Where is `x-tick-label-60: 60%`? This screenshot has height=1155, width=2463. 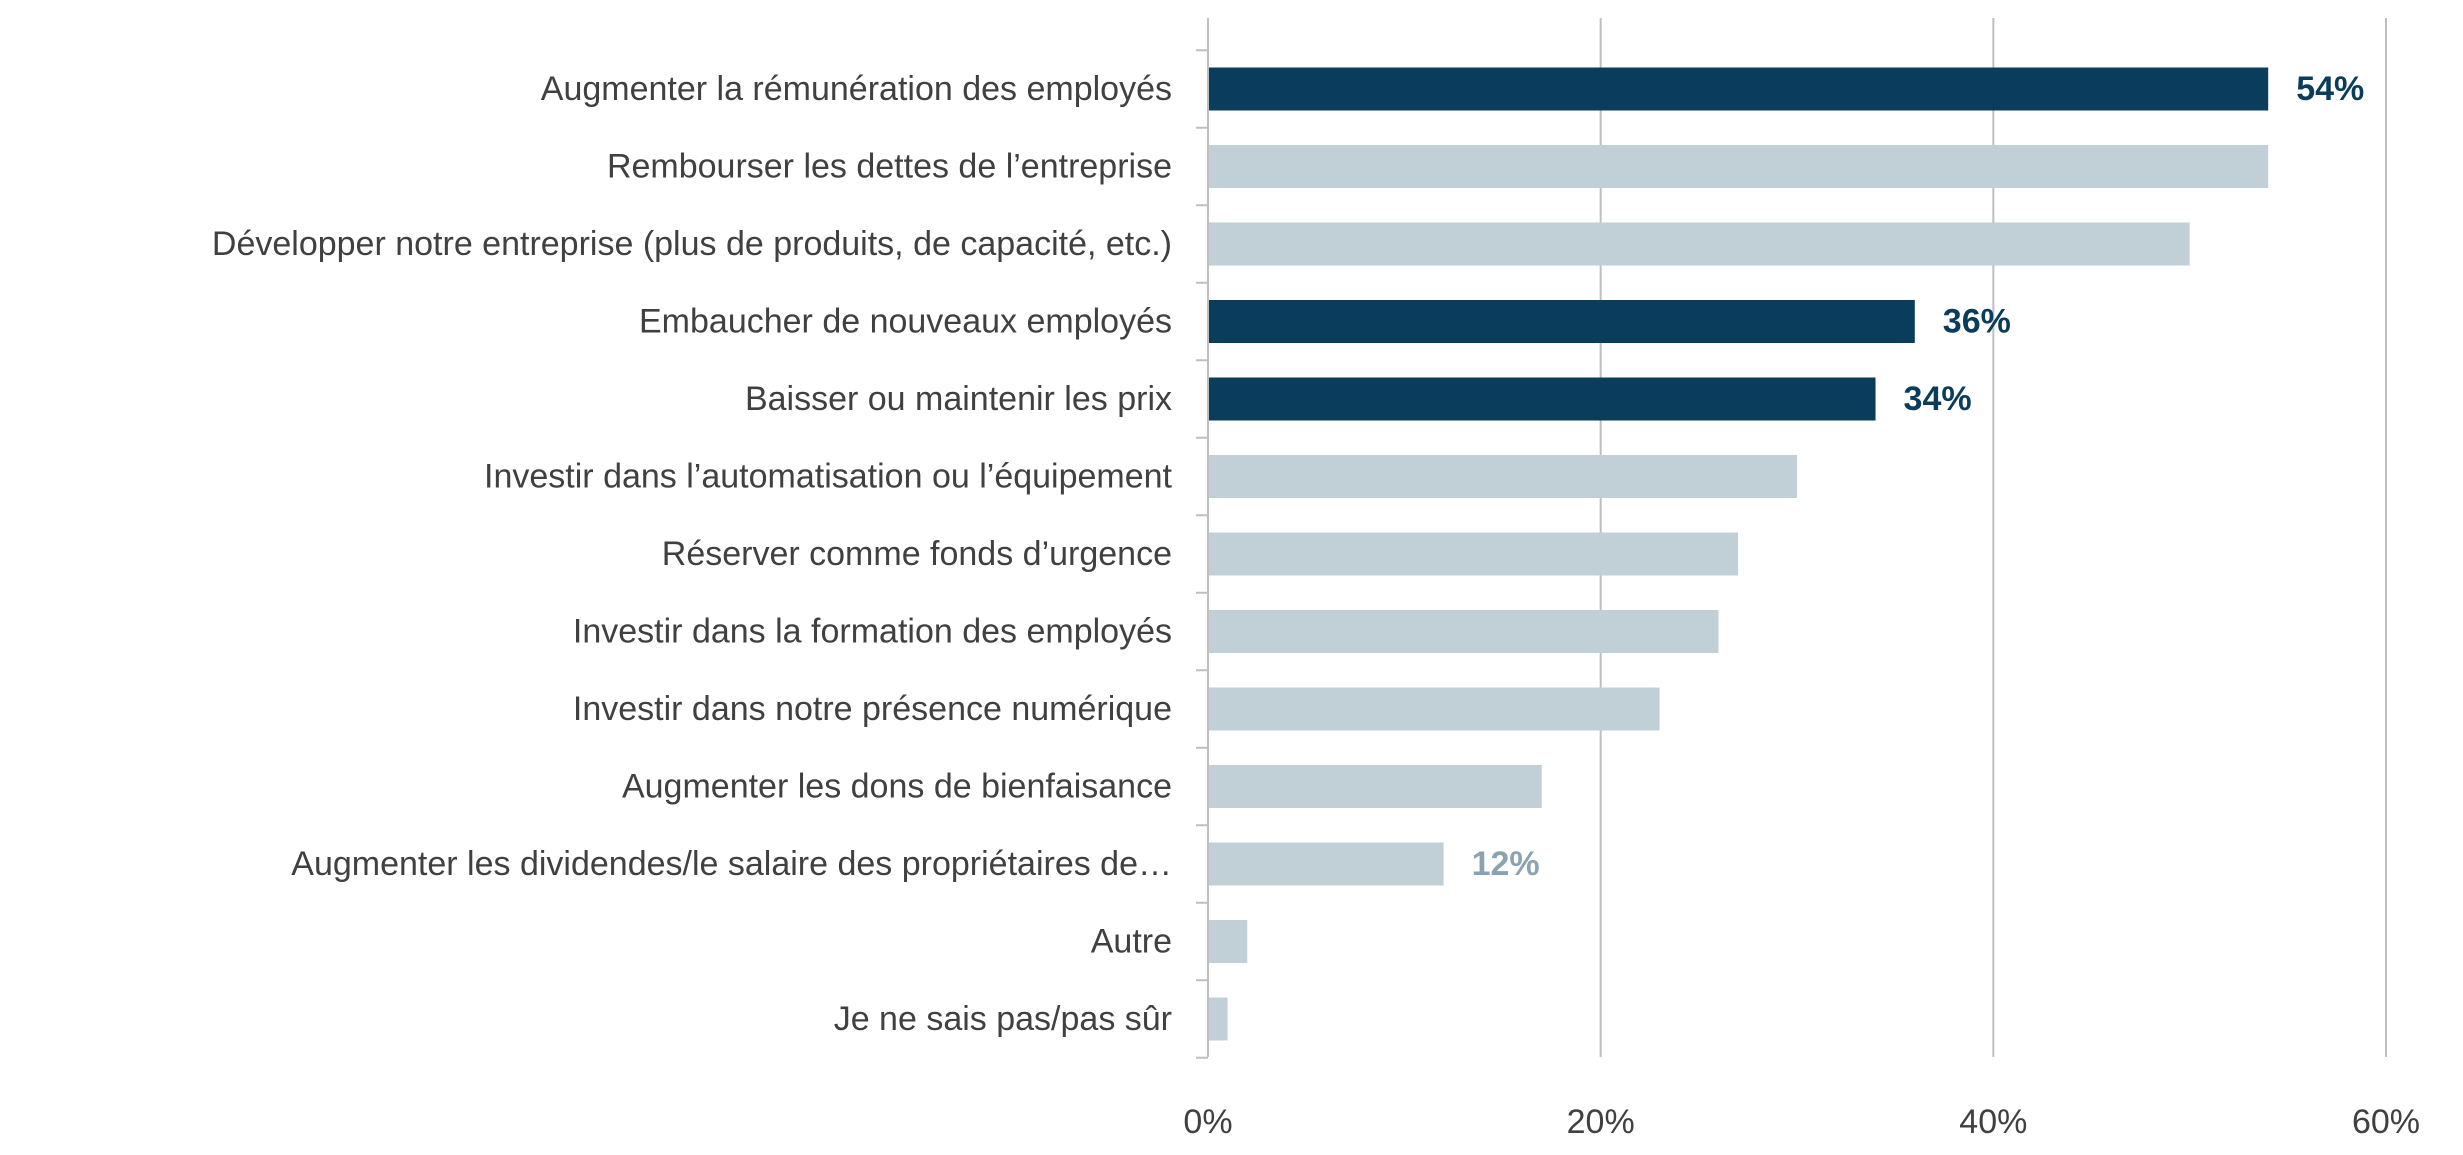 x-tick-label-60: 60% is located at coordinates (2386, 1122).